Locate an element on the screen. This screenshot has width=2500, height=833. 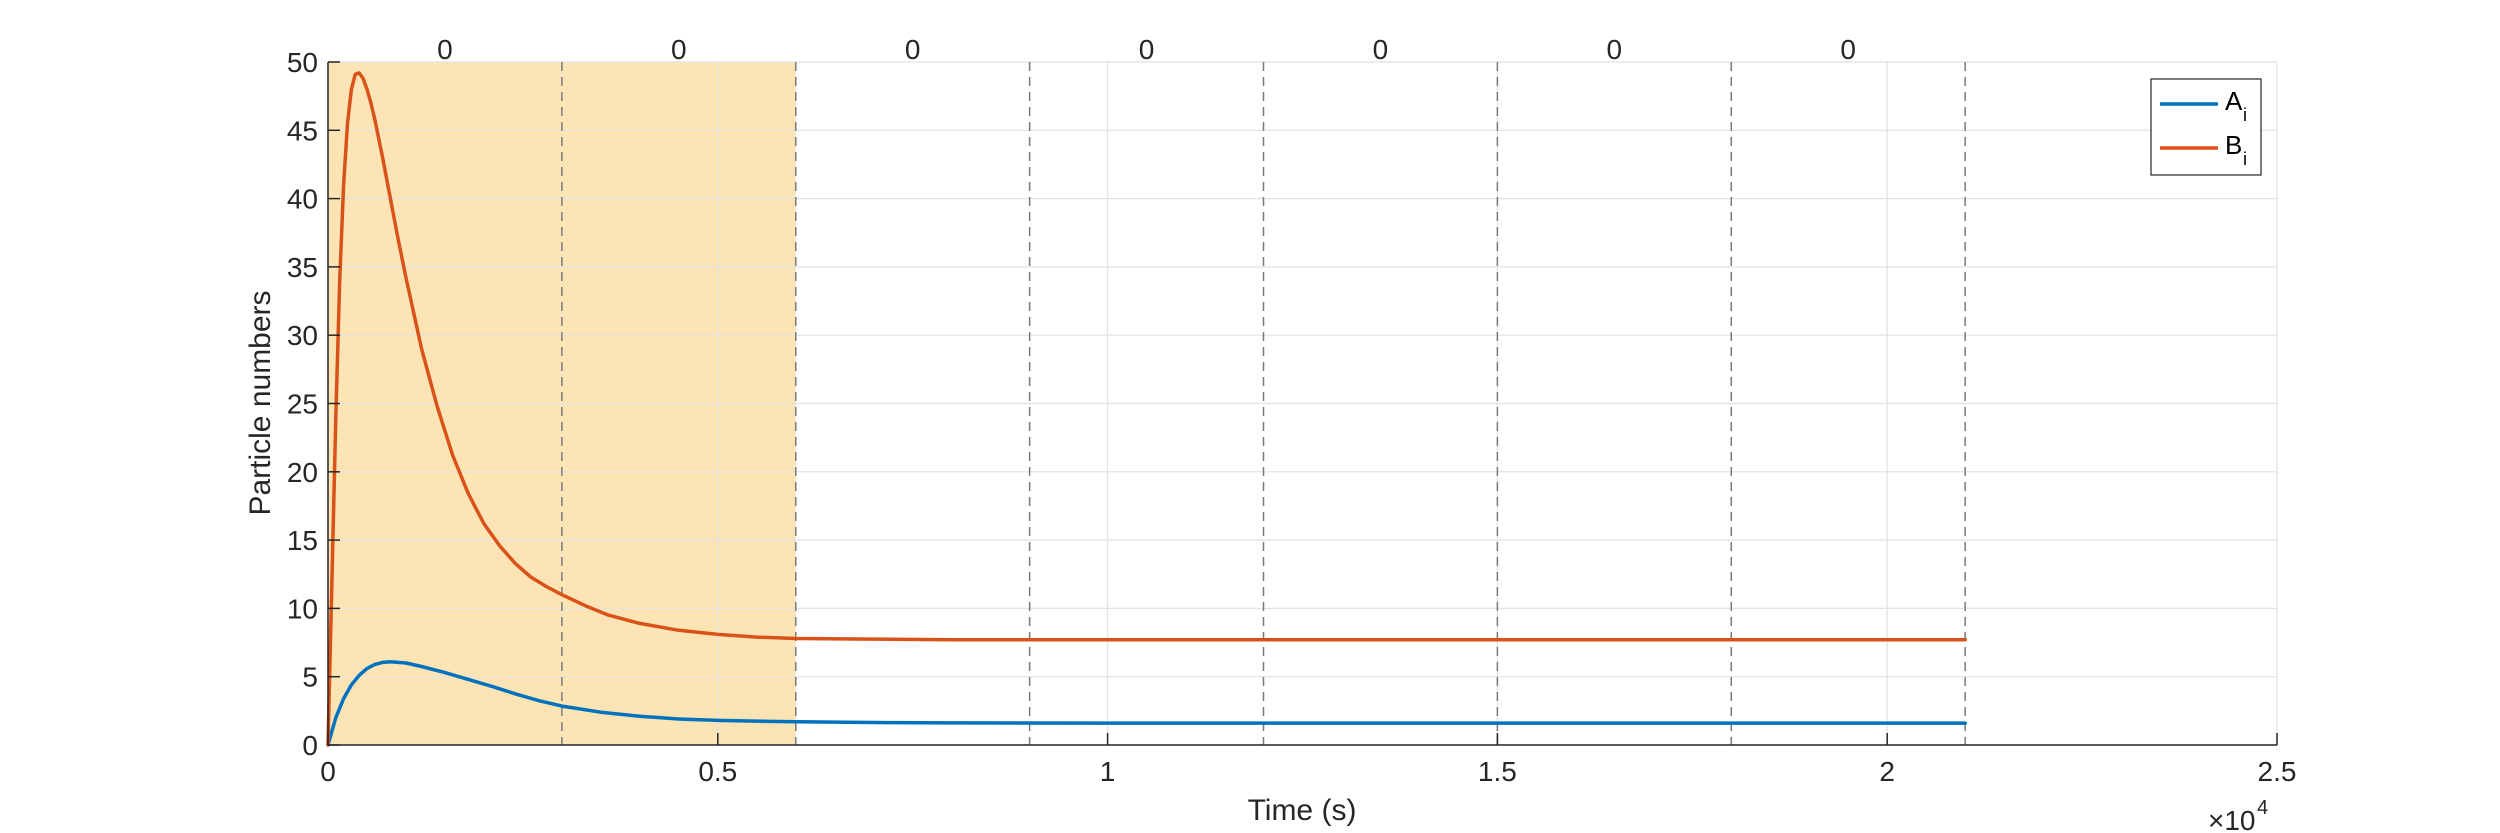
legend-label-b: B is located at coordinates (2233, 145).